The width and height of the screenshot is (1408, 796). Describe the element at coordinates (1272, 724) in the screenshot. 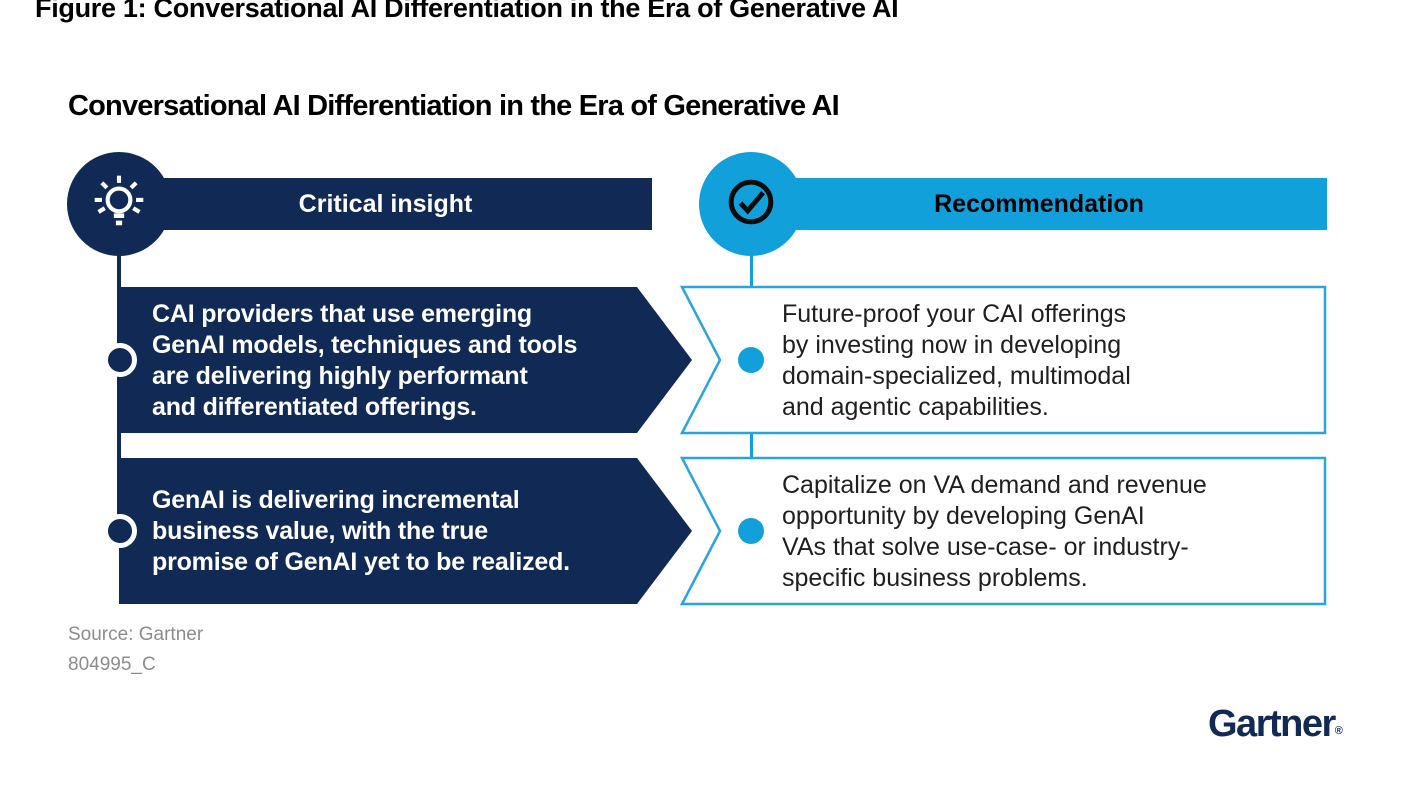

I see `gartner-logo-text: Gartner` at that location.